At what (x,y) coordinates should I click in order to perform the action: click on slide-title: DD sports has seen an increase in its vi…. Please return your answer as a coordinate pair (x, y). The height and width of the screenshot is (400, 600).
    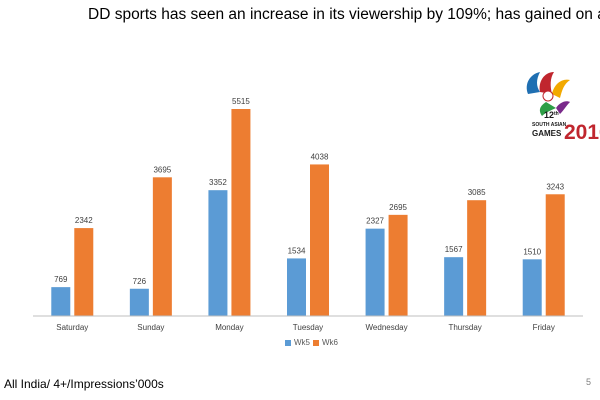
    Looking at the image, I should click on (344, 14).